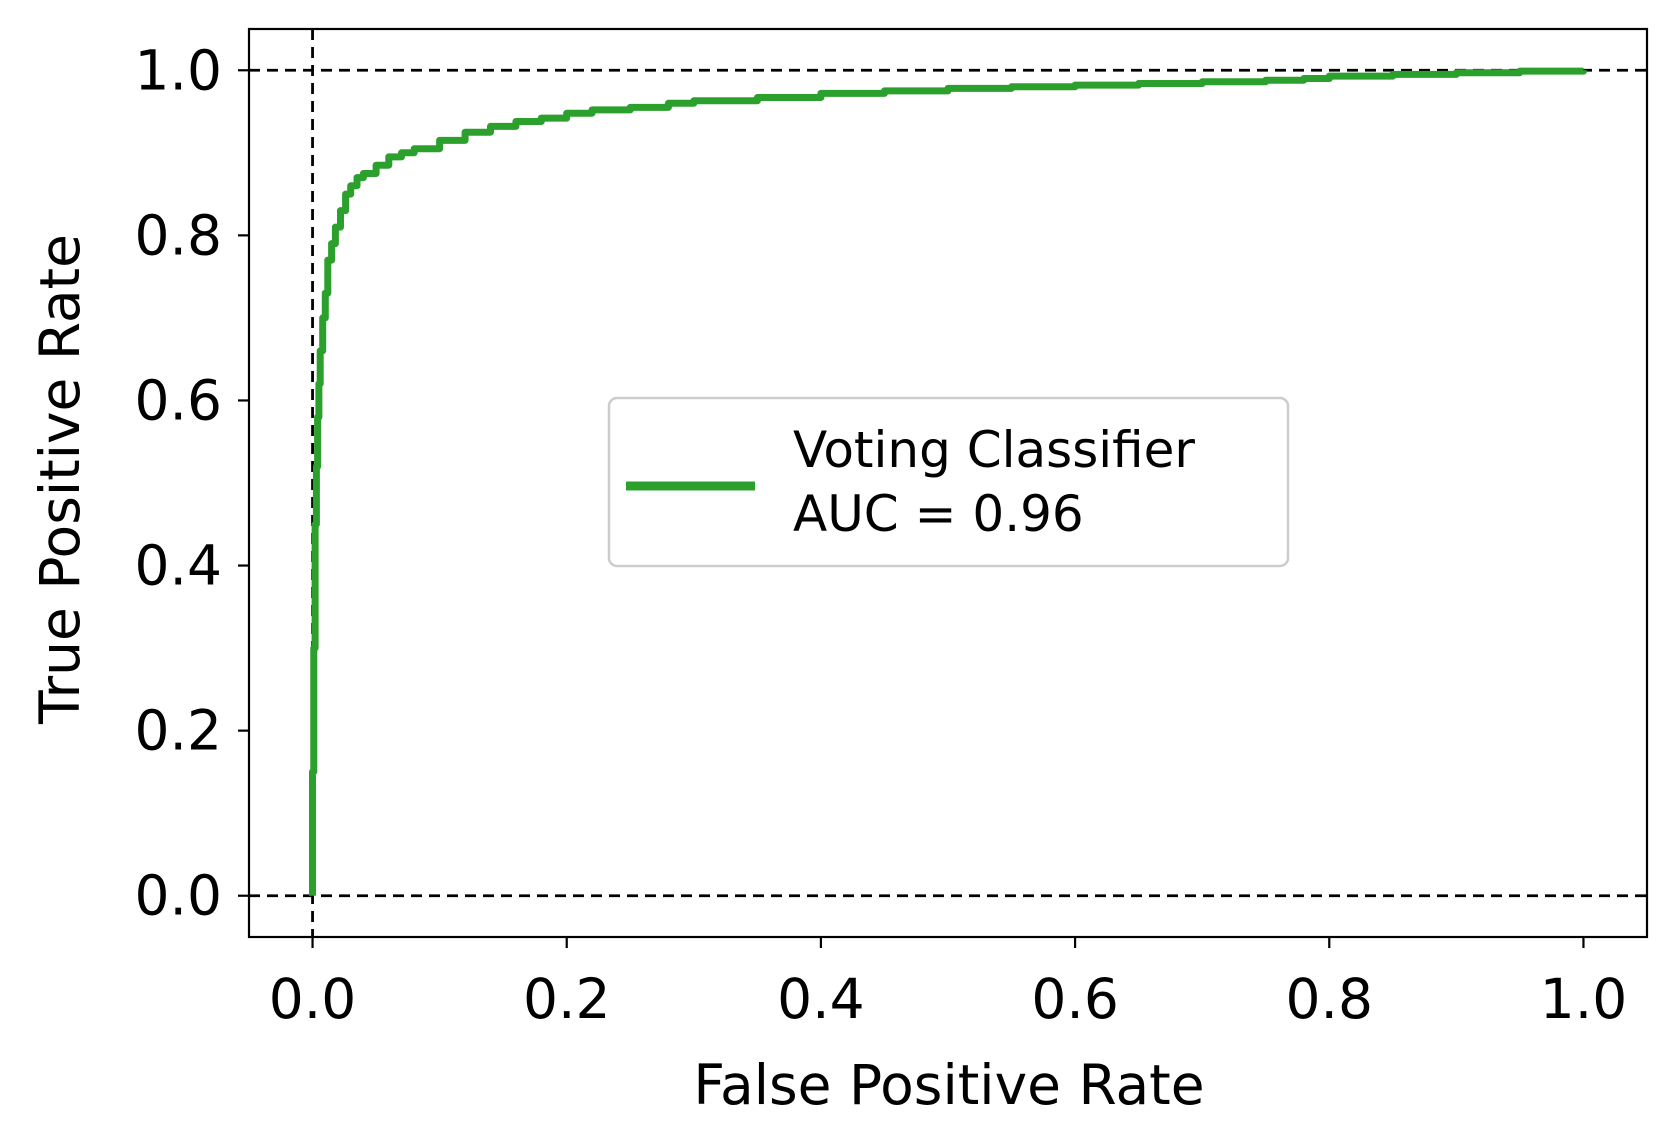 The height and width of the screenshot is (1143, 1672). I want to click on x-axis-label: False Positive Rate, so click(948, 1085).